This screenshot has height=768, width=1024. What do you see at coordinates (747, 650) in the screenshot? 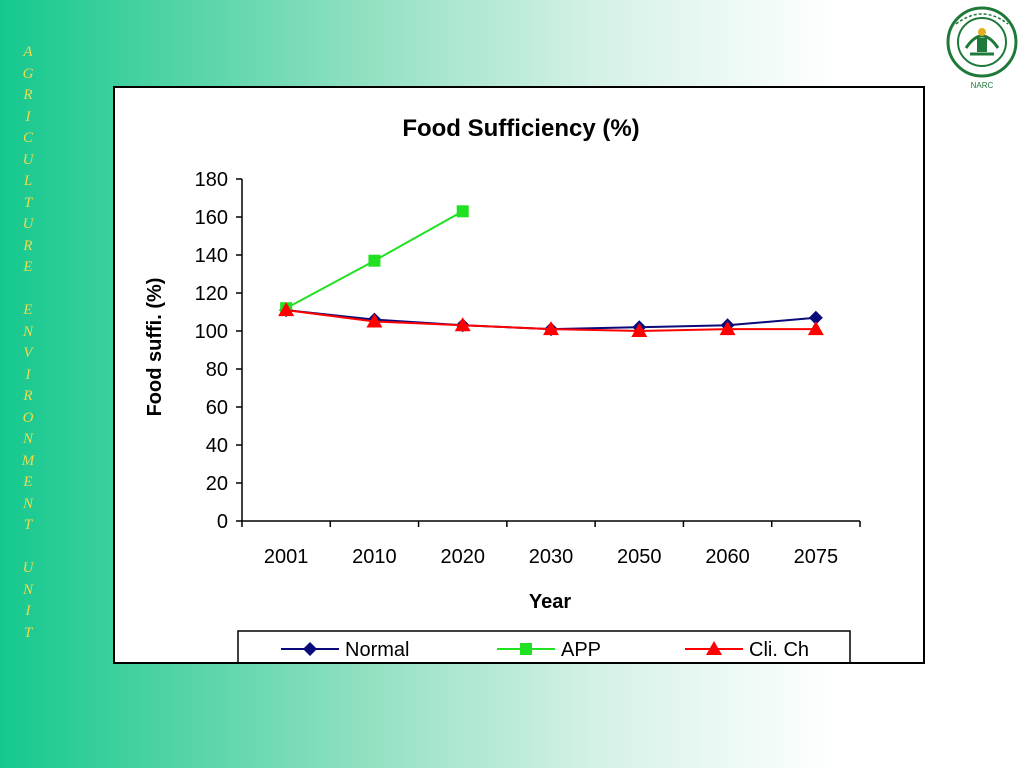
I see `legend-item: Cli. Ch` at bounding box center [747, 650].